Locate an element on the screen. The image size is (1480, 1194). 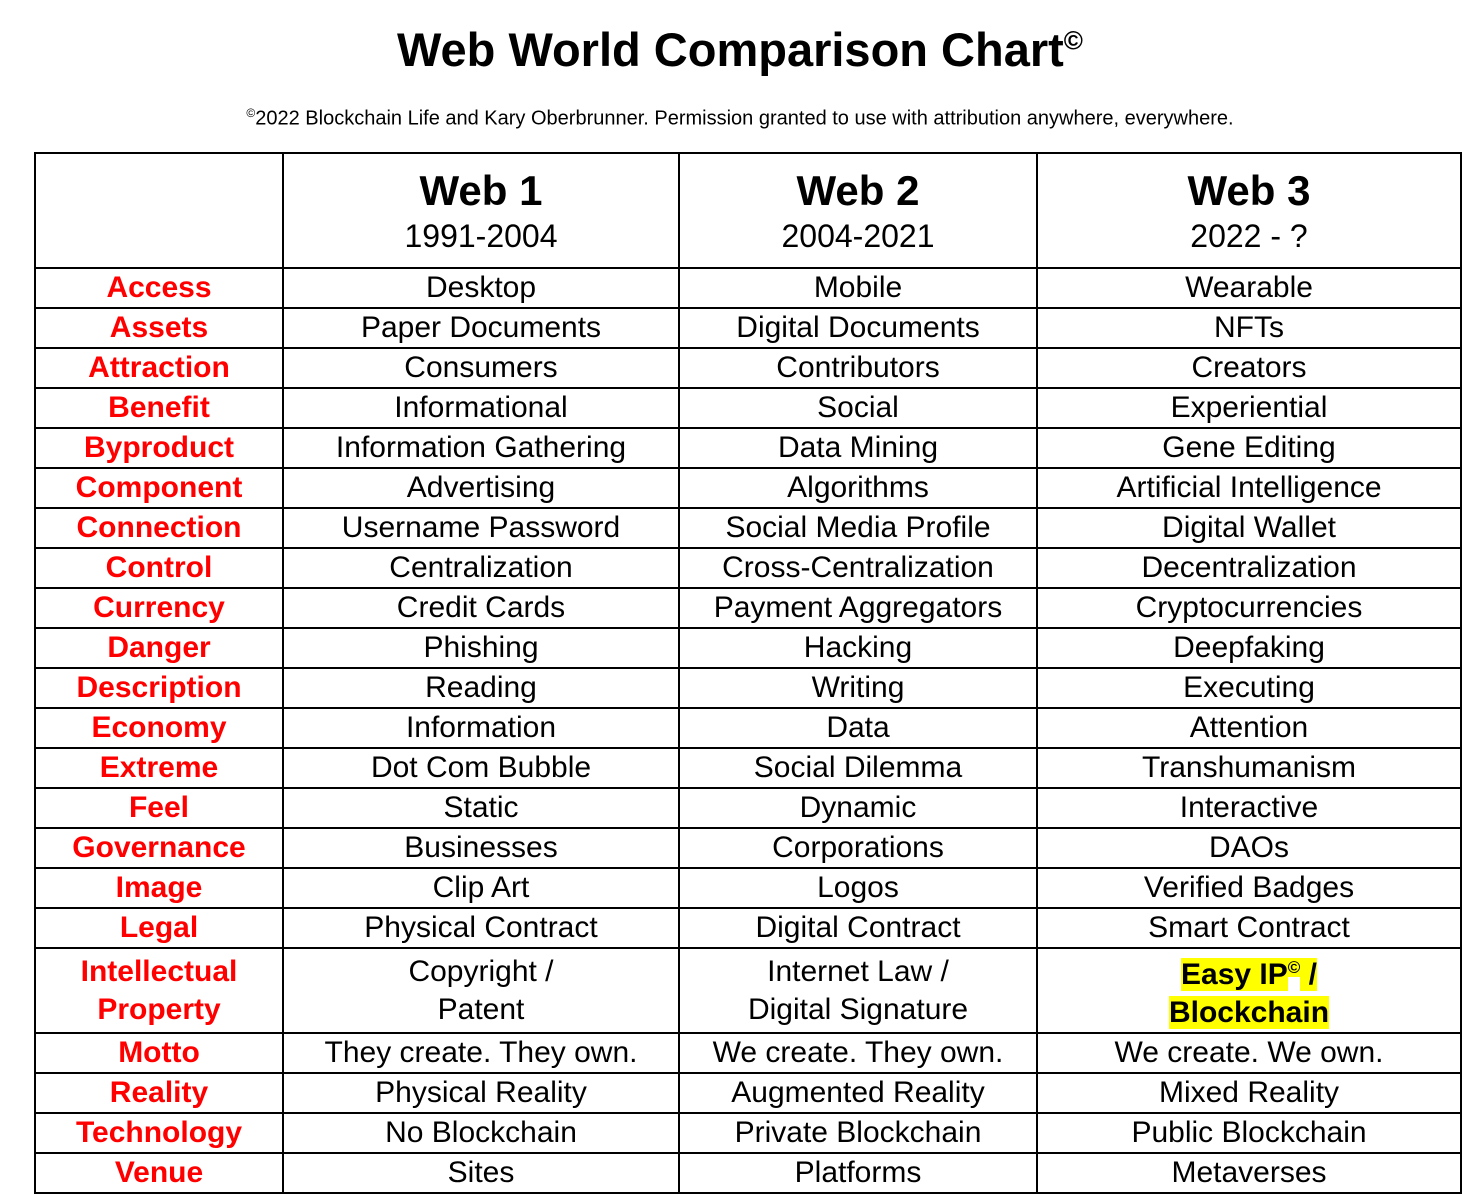
text: Digital Documents is located at coordinates (858, 327).